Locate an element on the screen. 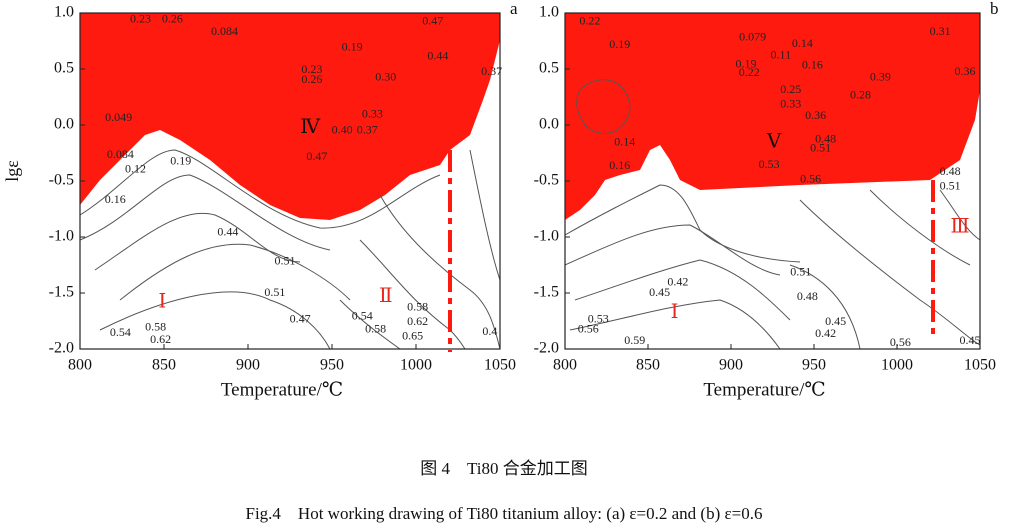 The height and width of the screenshot is (531, 1009). region-label: Ⅳ is located at coordinates (310, 127).